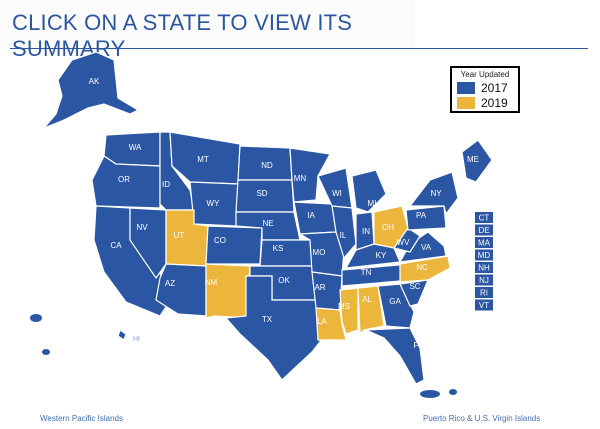 The width and height of the screenshot is (600, 429). Describe the element at coordinates (335, 188) in the screenshot. I see `state-wi` at that location.